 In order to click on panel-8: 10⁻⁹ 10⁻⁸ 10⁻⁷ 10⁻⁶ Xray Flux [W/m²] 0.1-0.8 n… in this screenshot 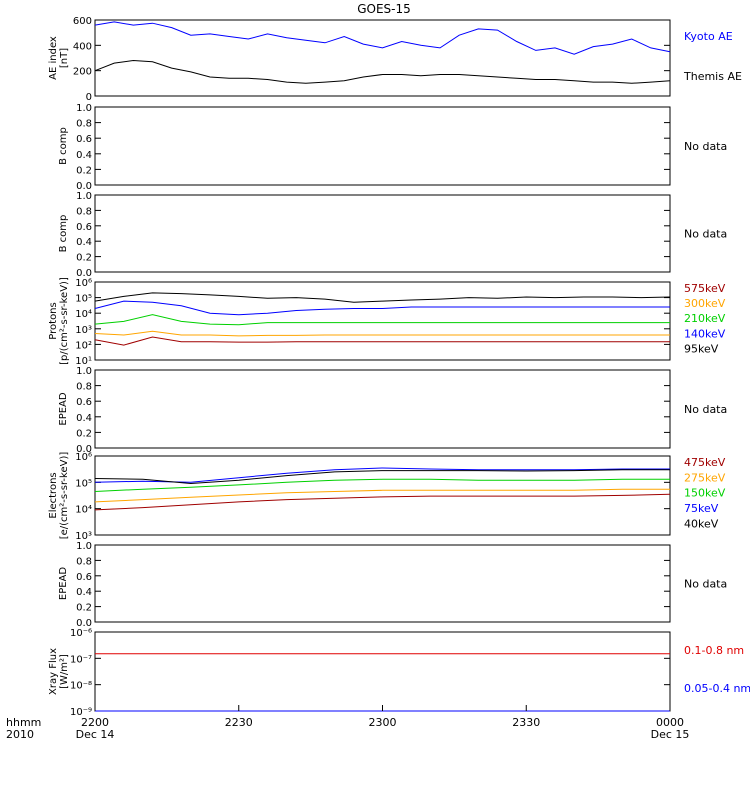, I will do `click(399, 673)`.